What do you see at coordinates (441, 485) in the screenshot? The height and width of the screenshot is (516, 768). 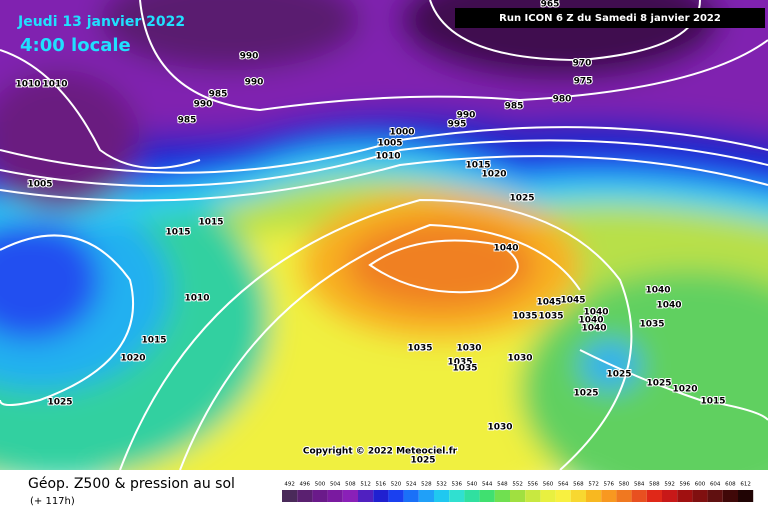 I see `scale-label: 532` at bounding box center [441, 485].